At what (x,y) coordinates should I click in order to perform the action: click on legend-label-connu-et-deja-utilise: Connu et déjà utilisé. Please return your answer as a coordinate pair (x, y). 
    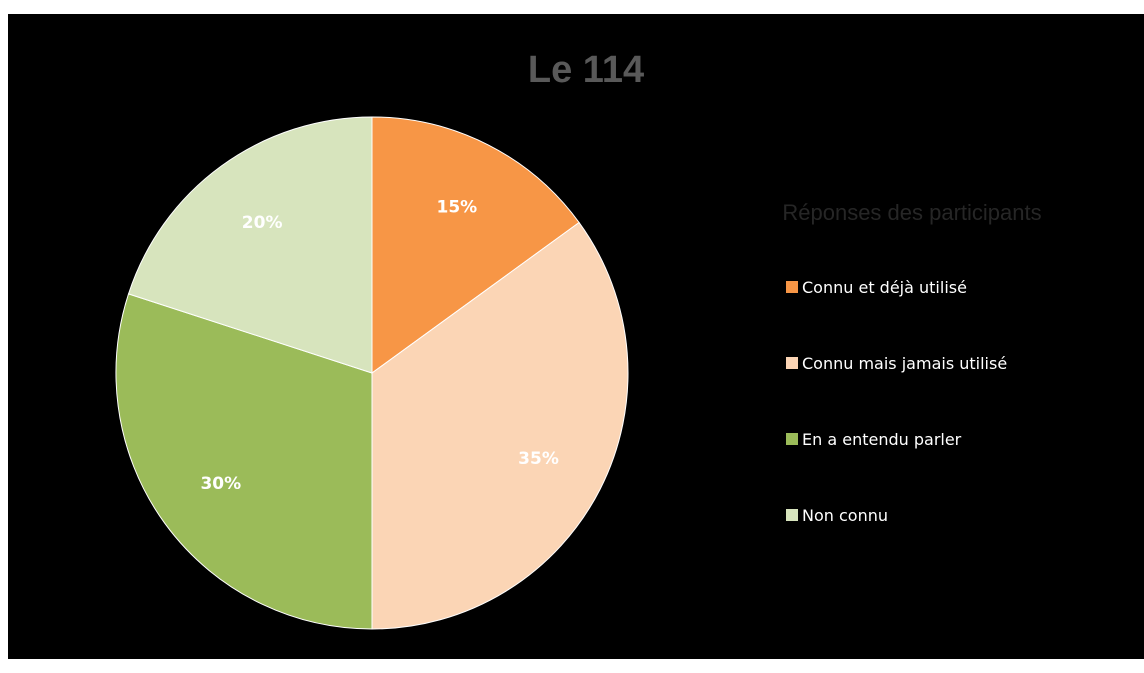
    Looking at the image, I should click on (884, 287).